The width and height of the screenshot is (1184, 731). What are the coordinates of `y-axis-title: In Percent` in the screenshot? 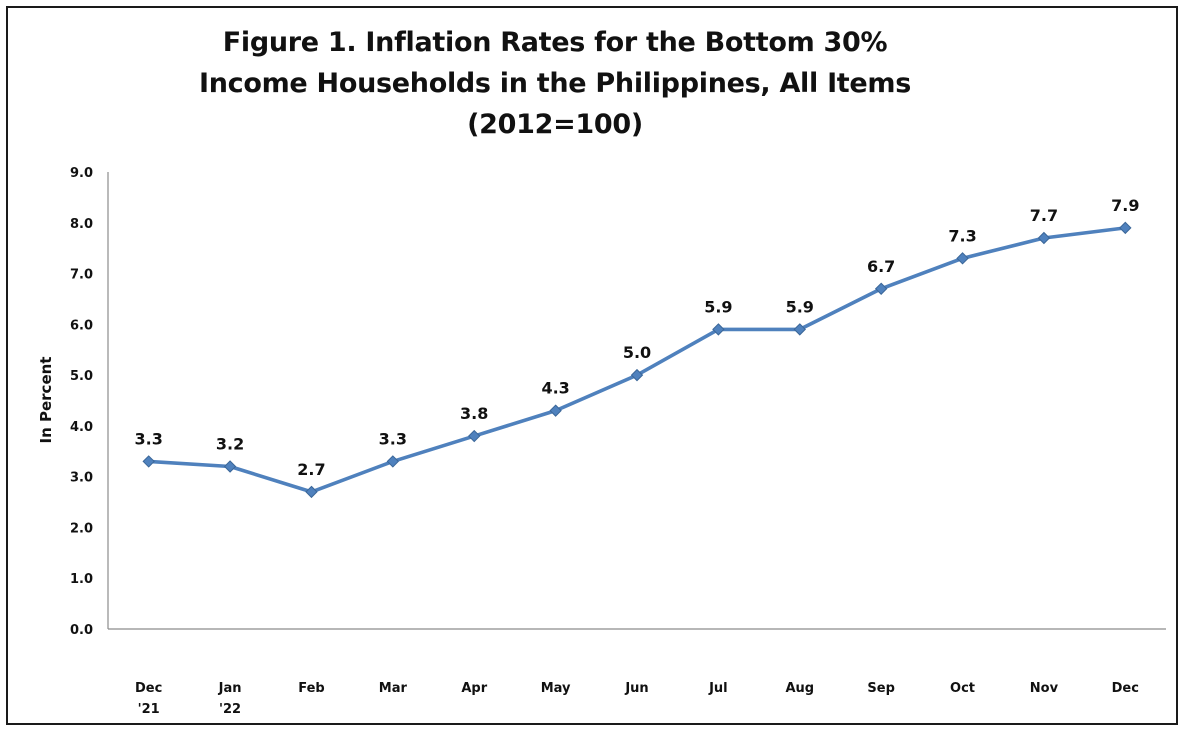 It's located at (46, 400).